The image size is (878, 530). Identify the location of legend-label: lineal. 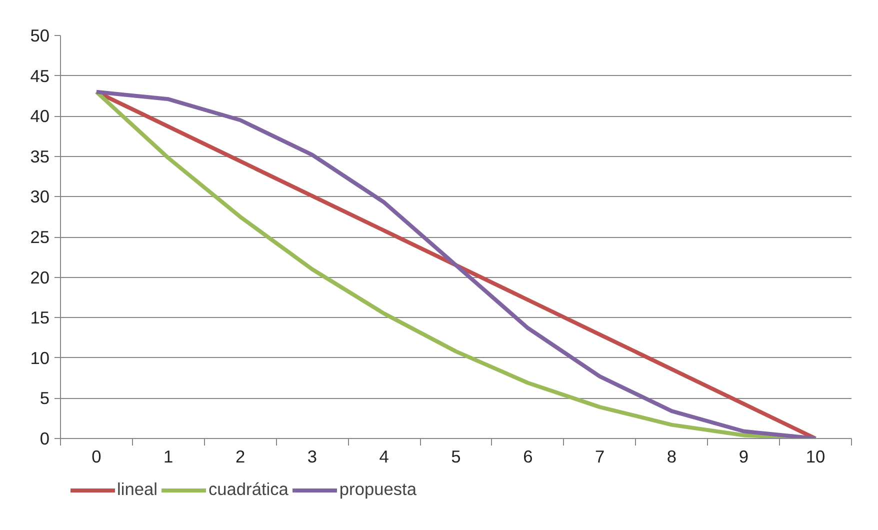
(137, 489).